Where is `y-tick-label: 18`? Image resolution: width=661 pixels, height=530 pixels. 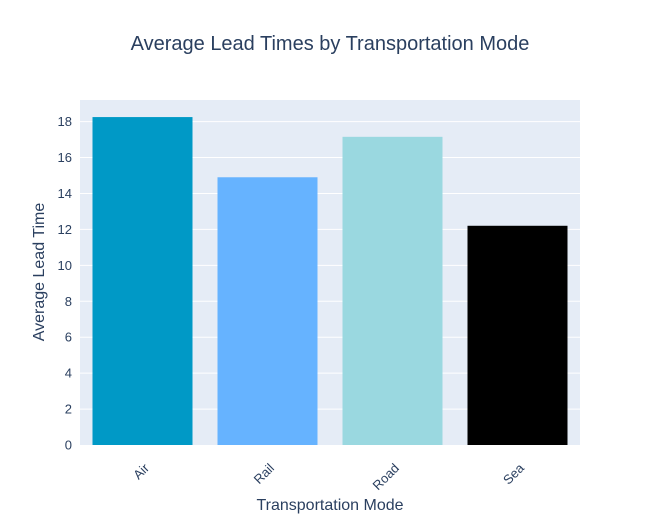 y-tick-label: 18 is located at coordinates (65, 121).